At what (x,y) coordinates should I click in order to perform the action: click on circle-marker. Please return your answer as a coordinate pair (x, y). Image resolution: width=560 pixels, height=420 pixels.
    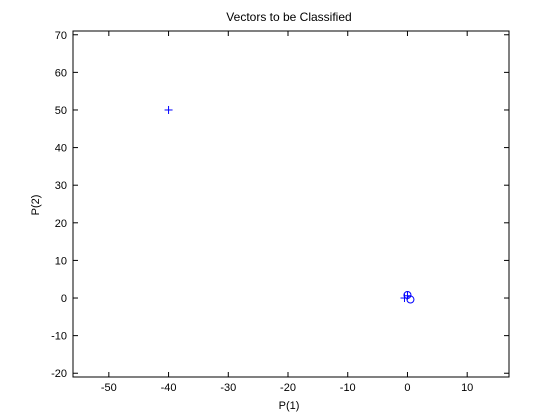
    Looking at the image, I should click on (410, 299).